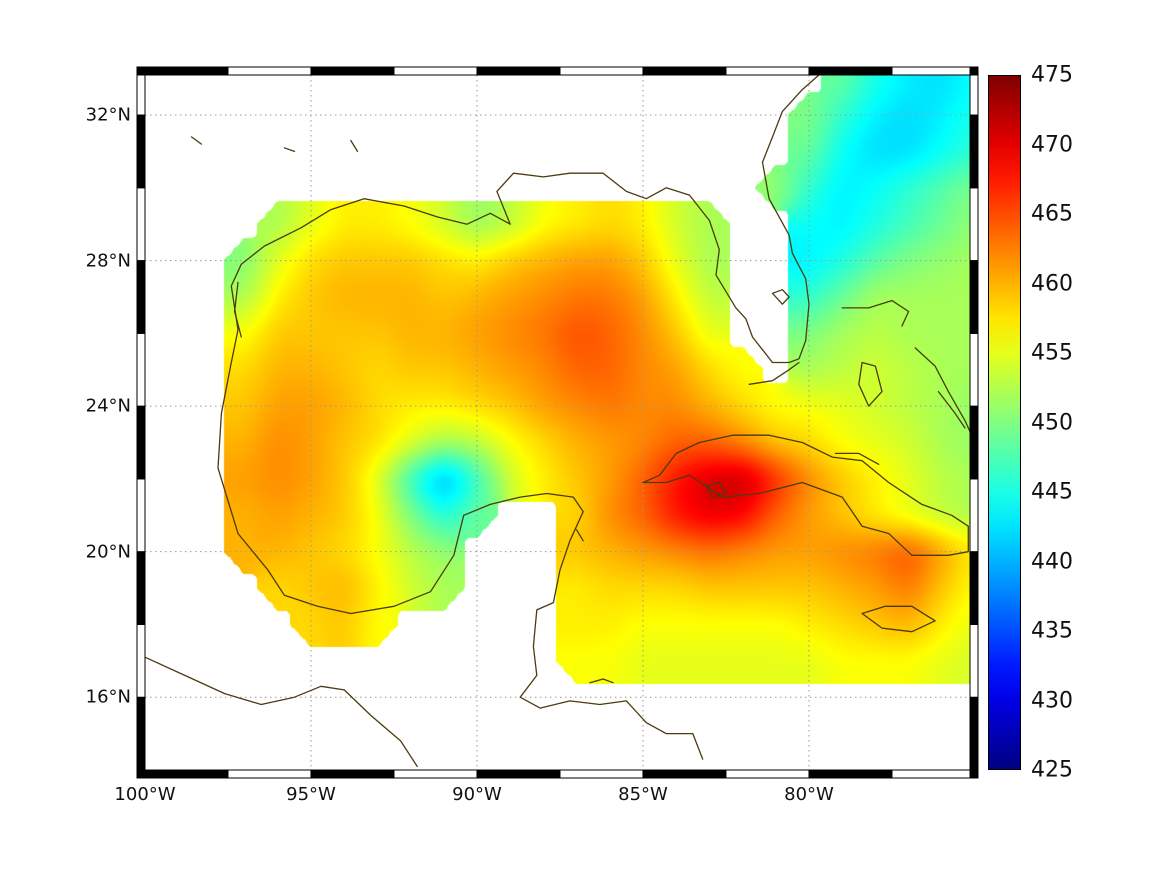 The height and width of the screenshot is (875, 1167). I want to click on colorbar-tick-label: 475, so click(1052, 75).